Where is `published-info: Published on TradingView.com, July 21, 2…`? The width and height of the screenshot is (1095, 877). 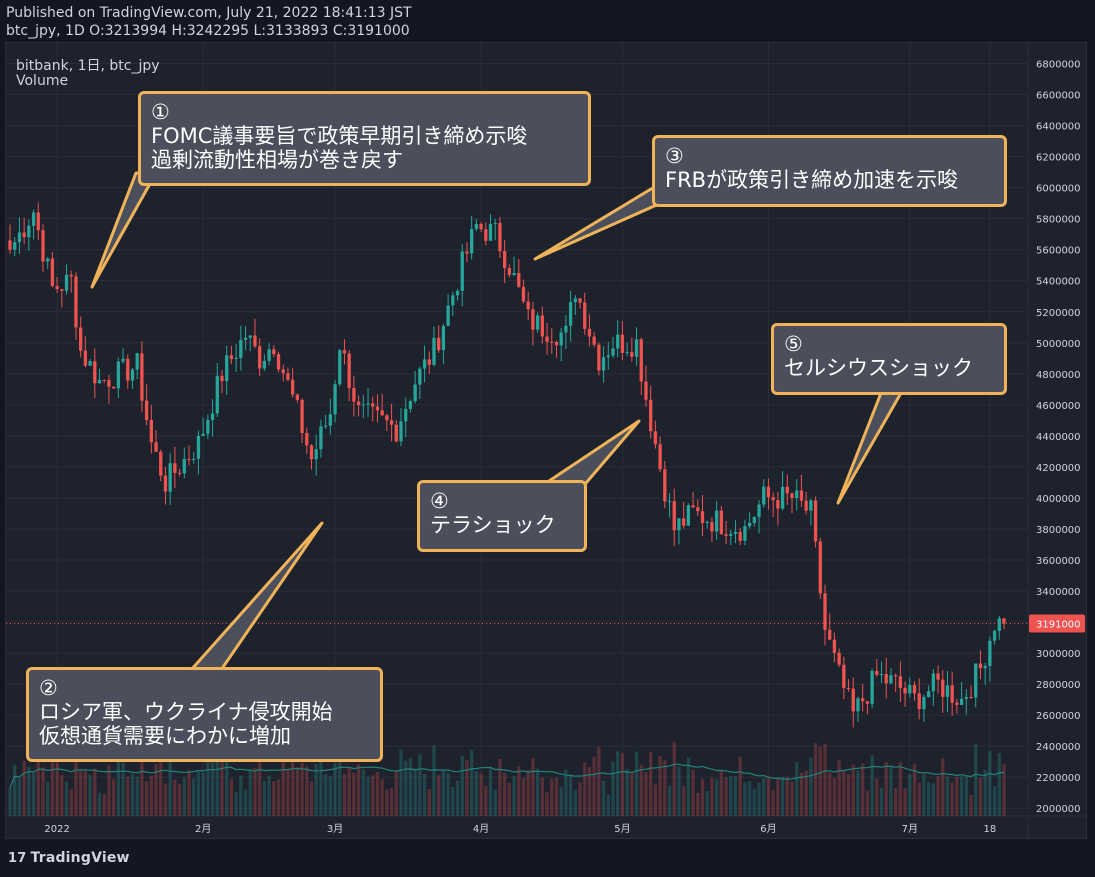
published-info: Published on TradingView.com, July 21, 2… is located at coordinates (209, 13).